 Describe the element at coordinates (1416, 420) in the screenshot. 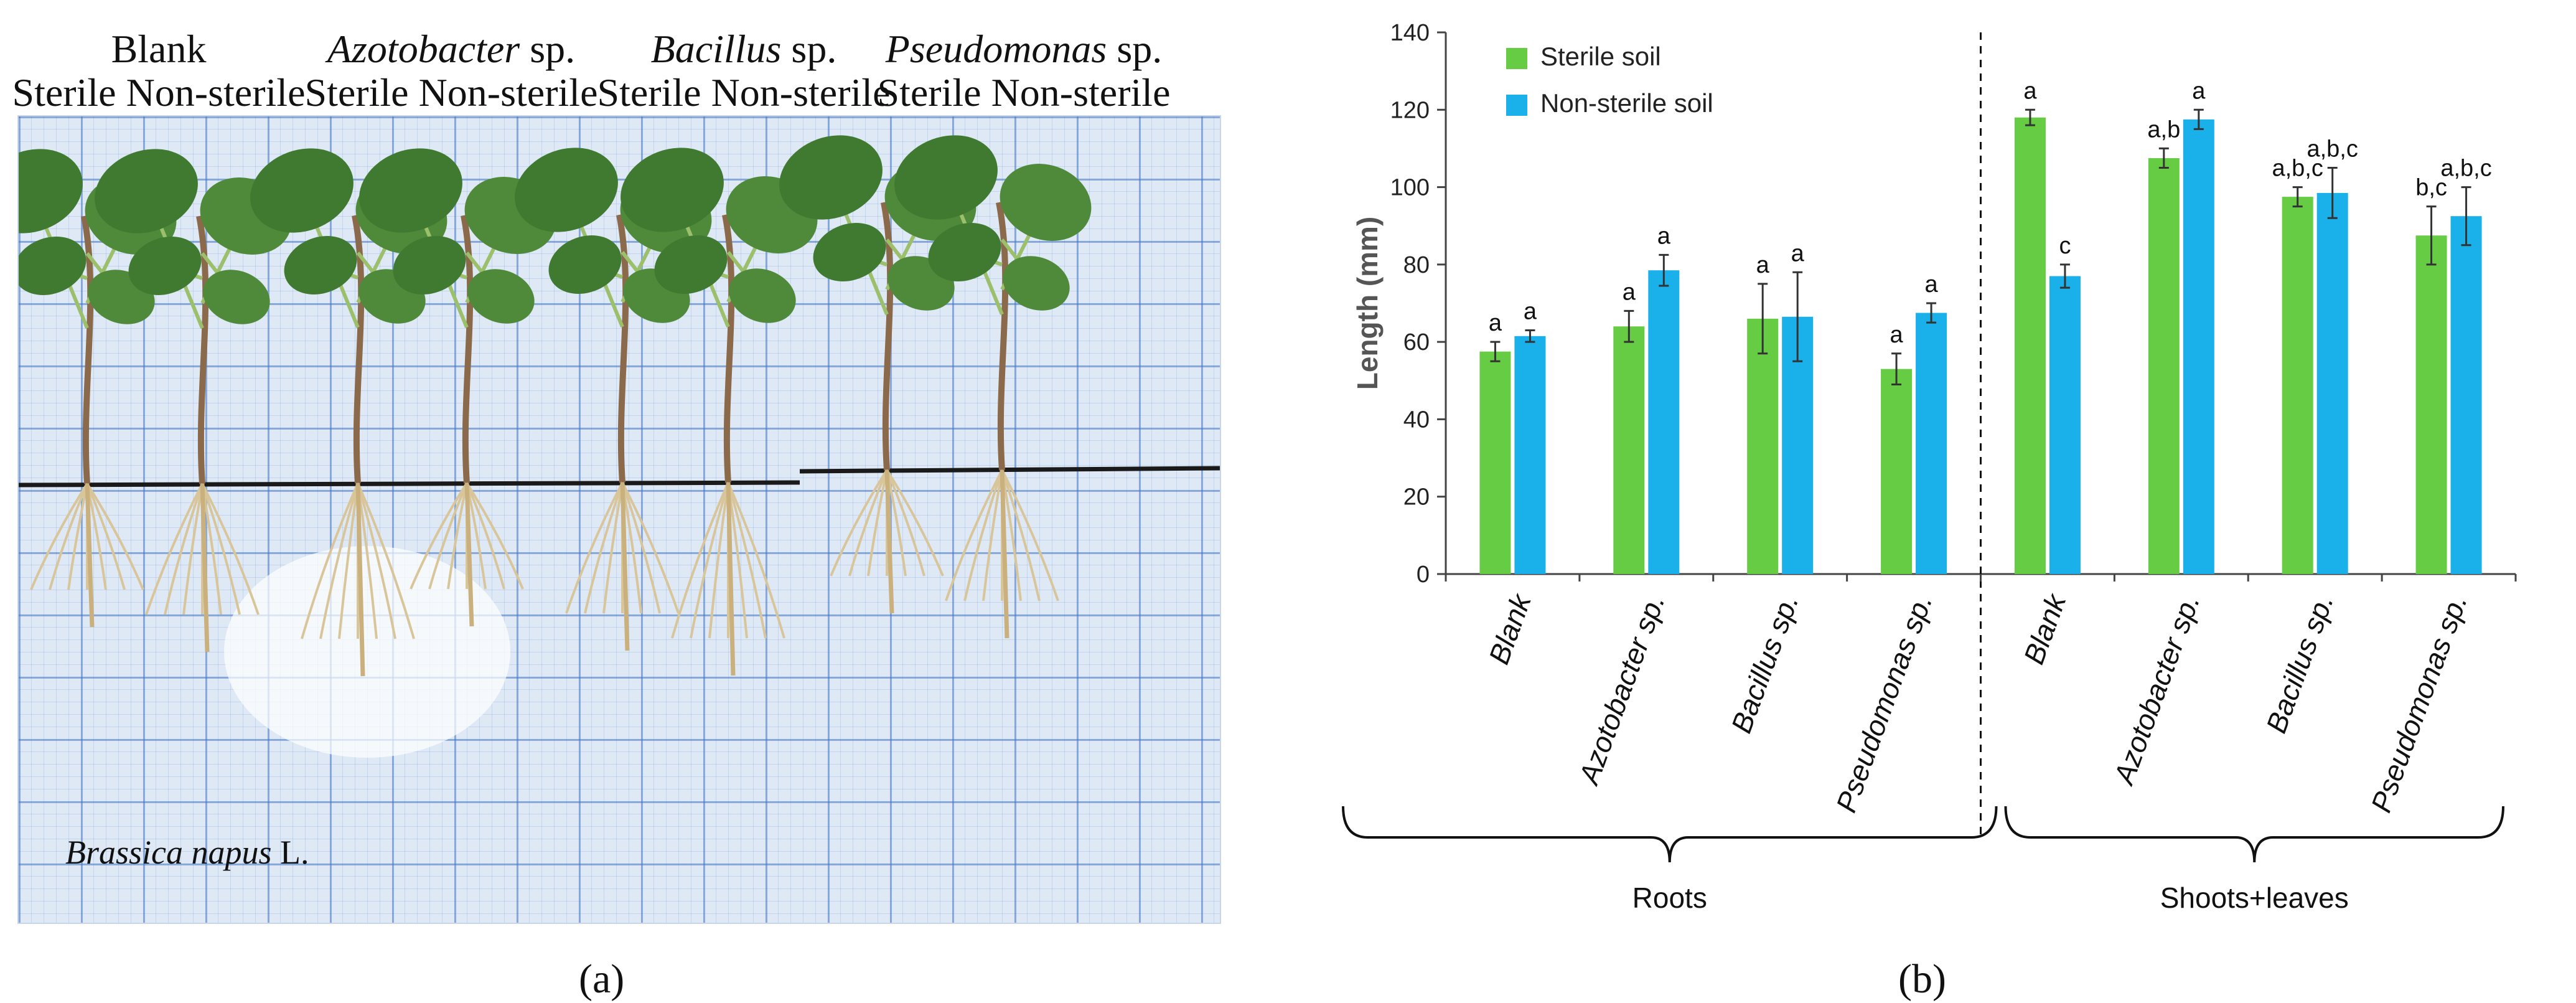

I see `y-tick-label: 40` at that location.